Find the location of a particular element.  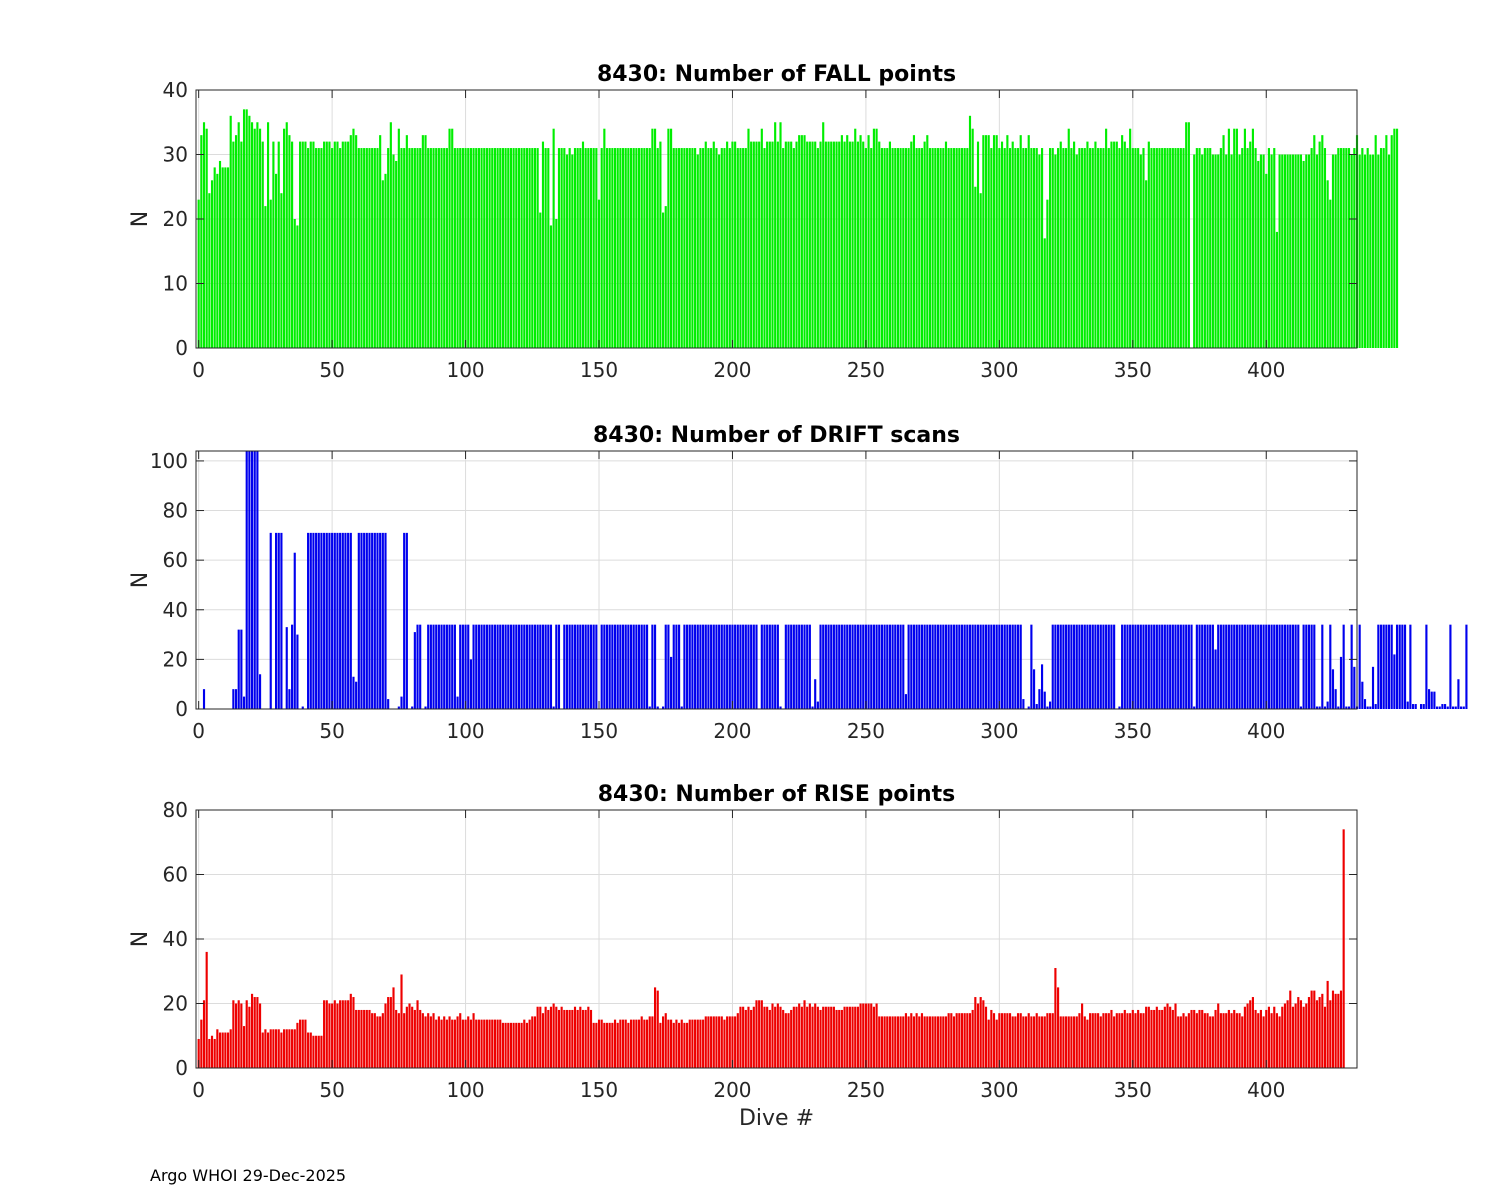

drift-y-tick-label: 40 is located at coordinates (175, 610).